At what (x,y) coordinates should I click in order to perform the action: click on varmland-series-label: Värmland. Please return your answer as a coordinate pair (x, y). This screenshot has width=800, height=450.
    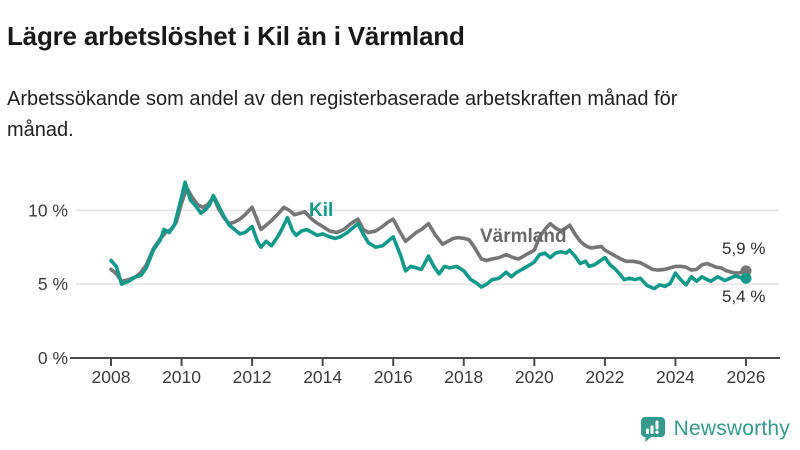
    Looking at the image, I should click on (523, 236).